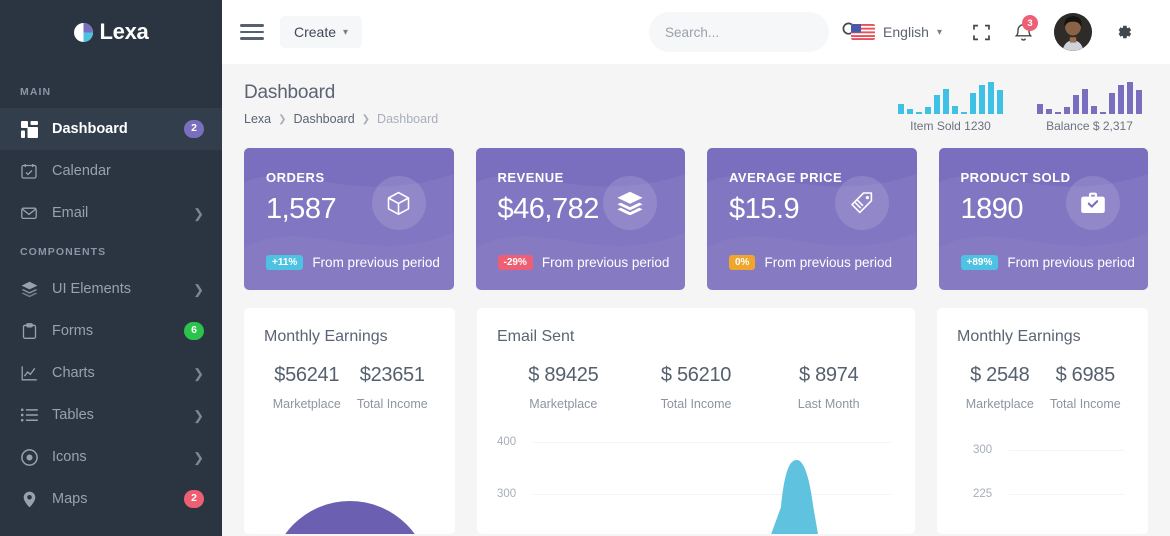 This screenshot has width=1170, height=536. Describe the element at coordinates (70, 213) in the screenshot. I see `sidebar-item-label: Email` at that location.